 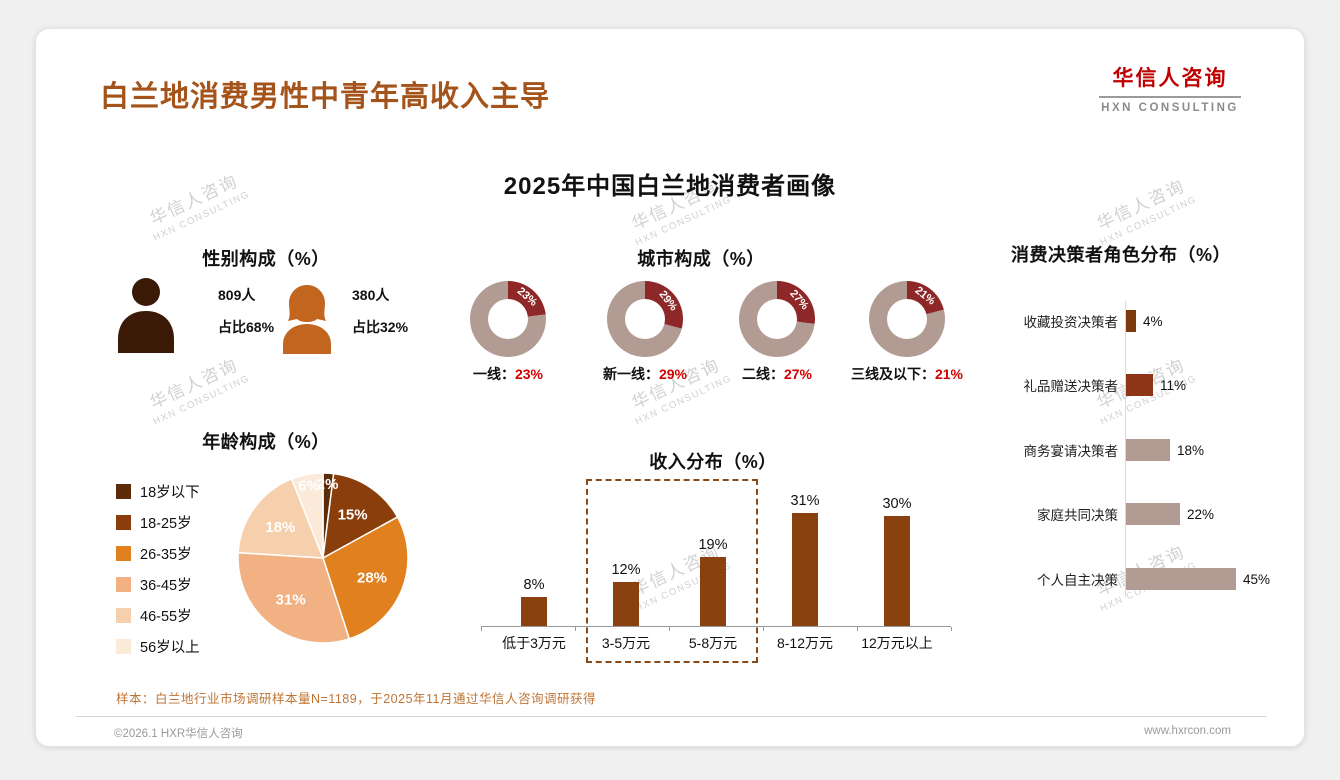 I want to click on decision-label: 收藏投资决策者, so click(x=1071, y=322).